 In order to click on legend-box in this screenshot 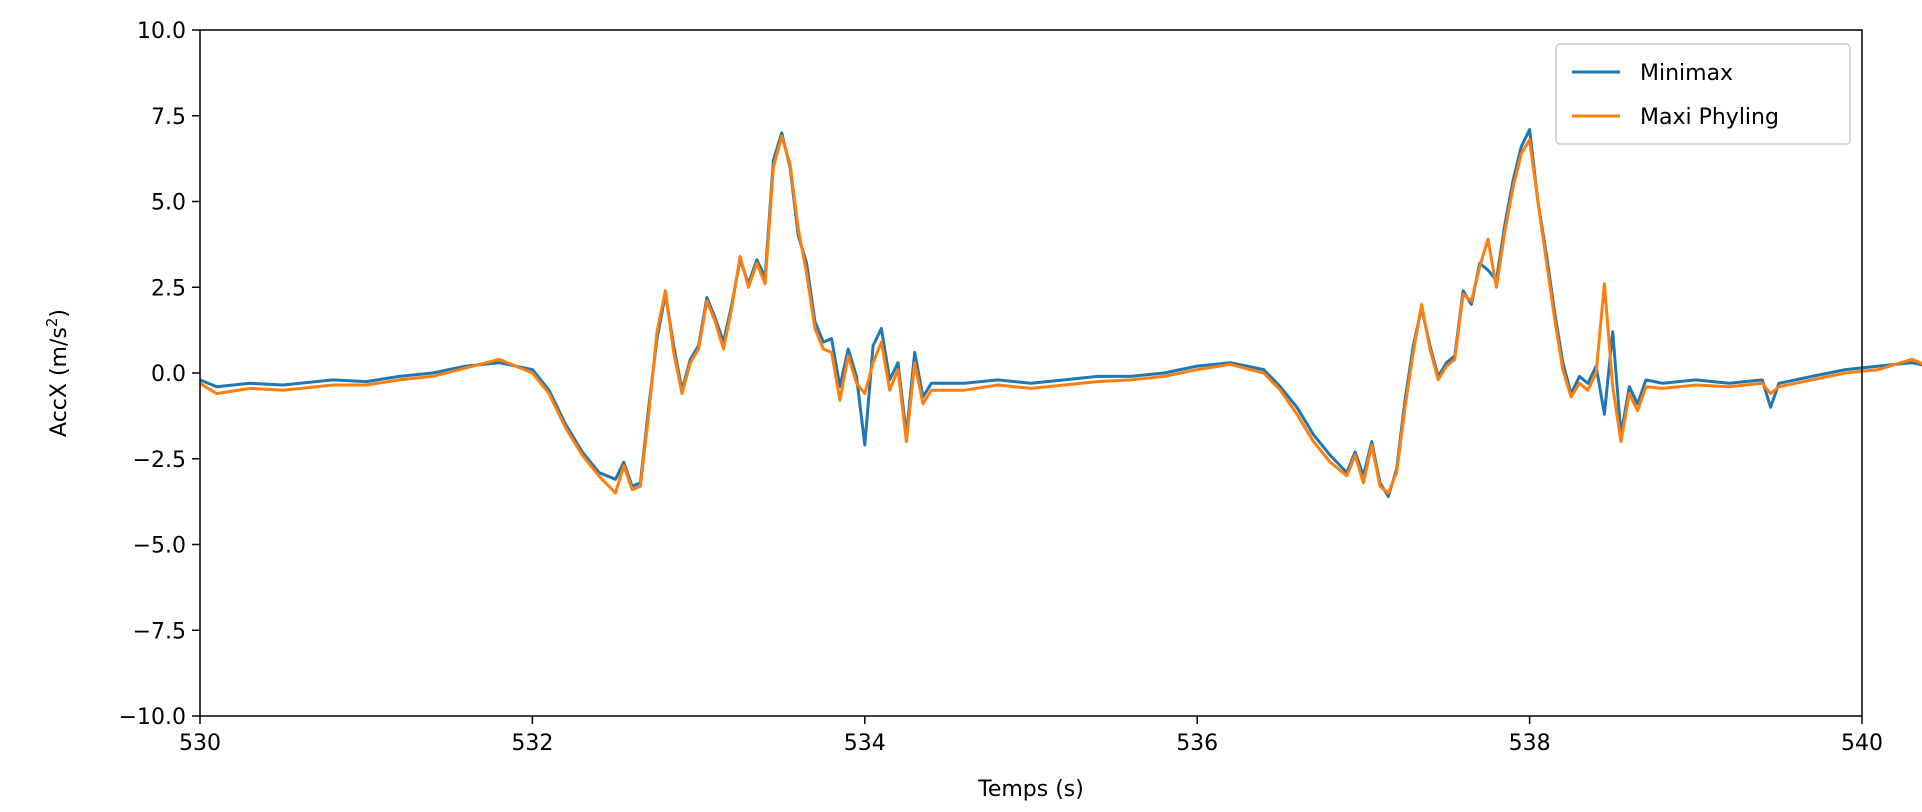, I will do `click(1703, 94)`.